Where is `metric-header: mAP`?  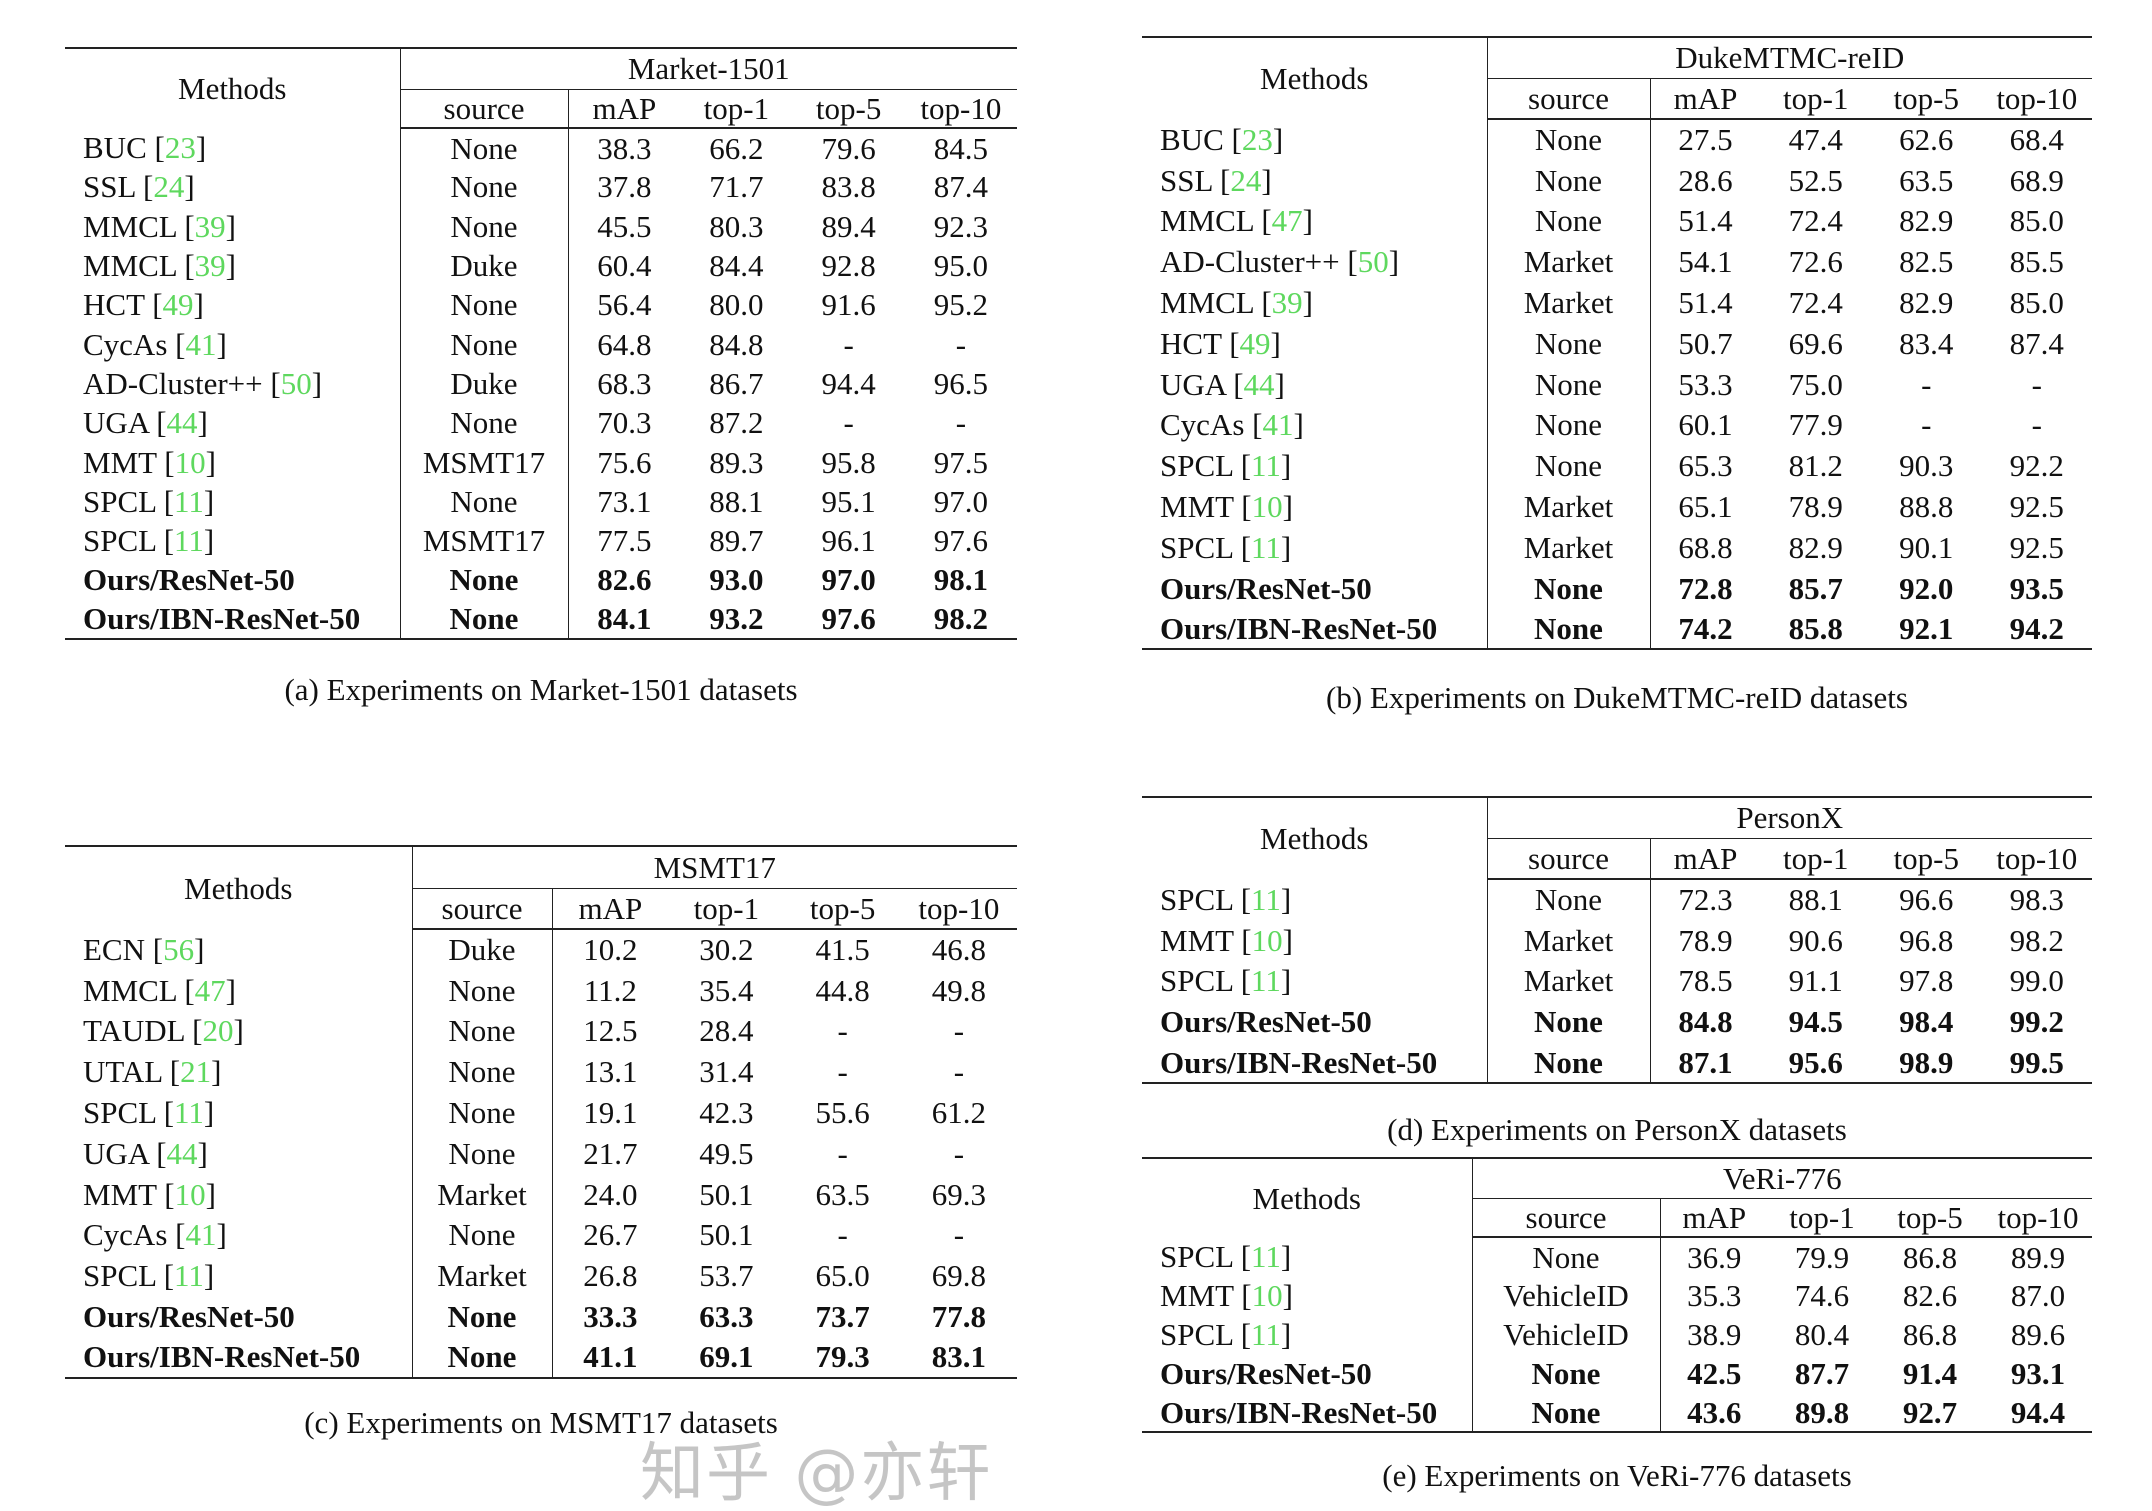
metric-header: mAP is located at coordinates (610, 909).